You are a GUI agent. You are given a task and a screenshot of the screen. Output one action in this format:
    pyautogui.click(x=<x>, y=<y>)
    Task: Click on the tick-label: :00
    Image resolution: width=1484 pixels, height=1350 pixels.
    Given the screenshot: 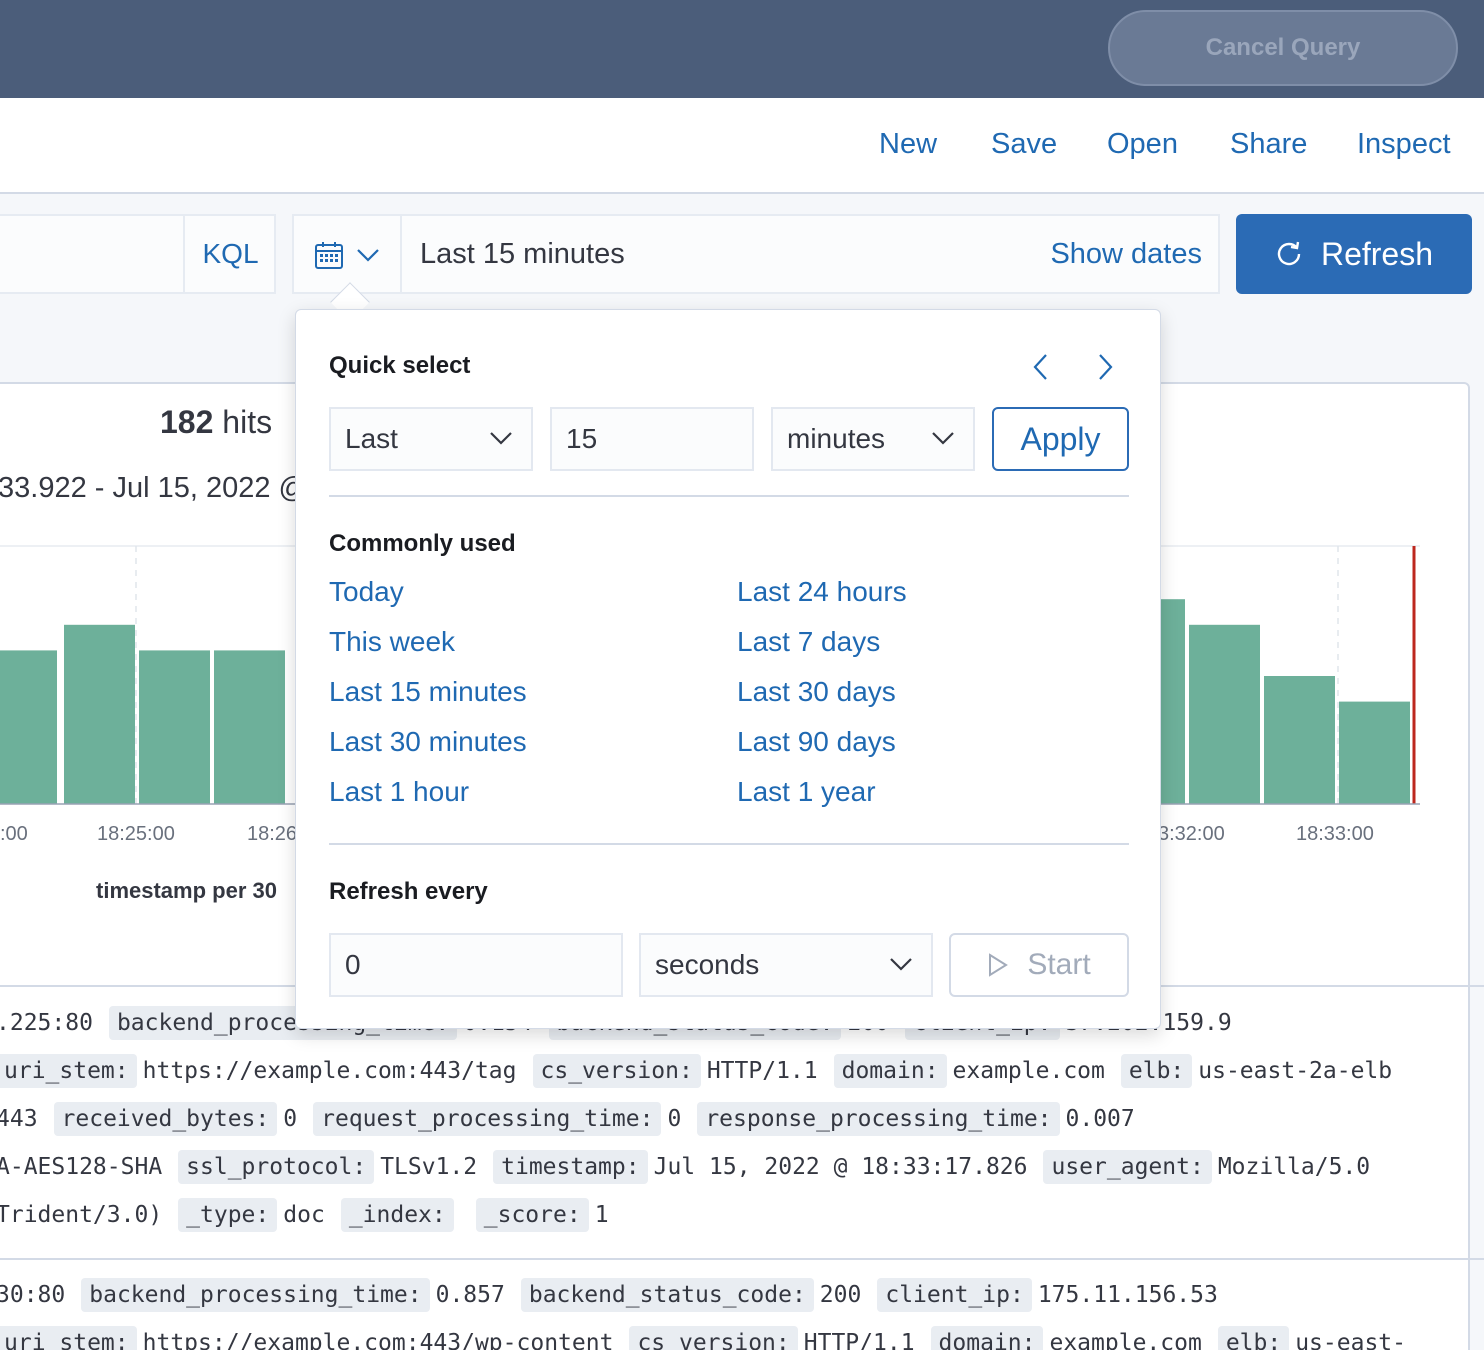 What is the action you would take?
    pyautogui.click(x=14, y=834)
    